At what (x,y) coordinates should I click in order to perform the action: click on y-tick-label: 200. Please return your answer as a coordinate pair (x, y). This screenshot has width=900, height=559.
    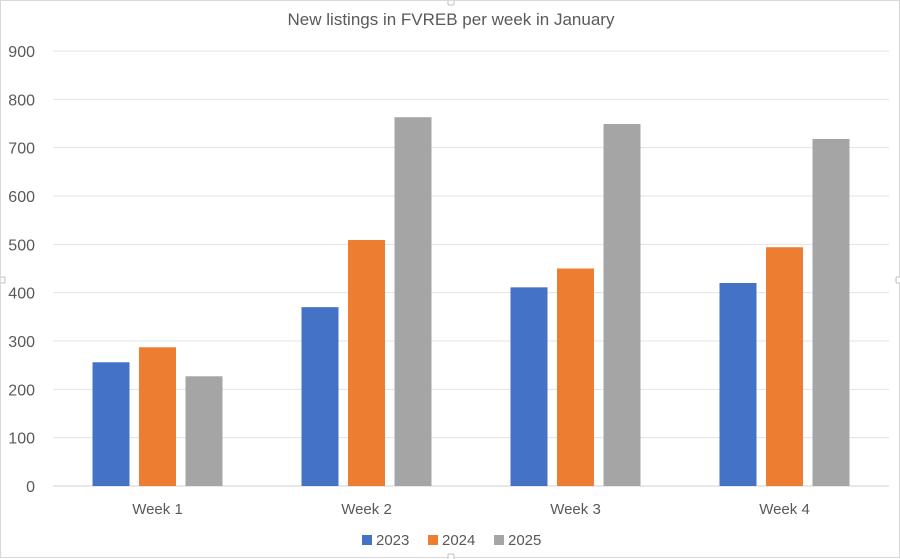
    Looking at the image, I should click on (21, 390).